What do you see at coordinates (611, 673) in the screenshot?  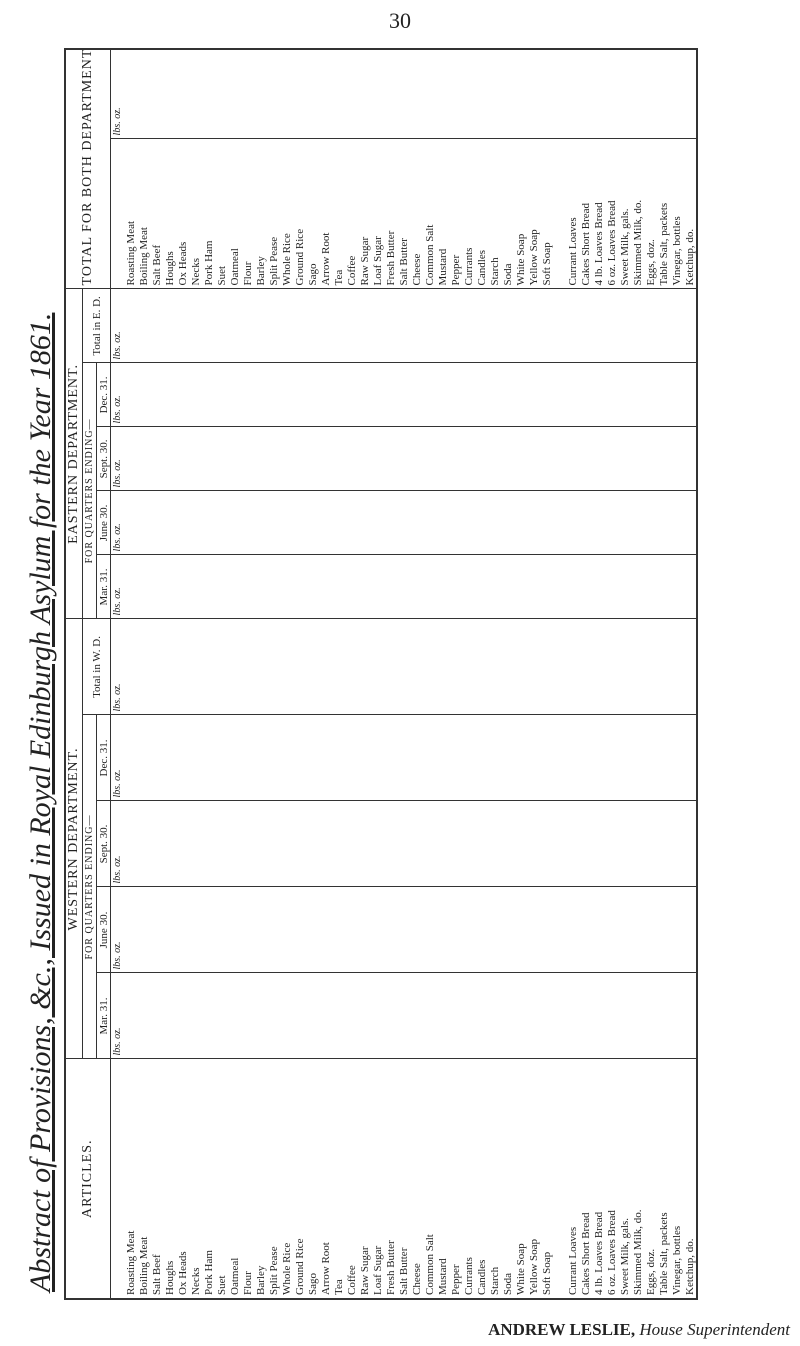 I see `article-row: 6 oz. Loaves Bread 6 oz. Loaves Bread` at bounding box center [611, 673].